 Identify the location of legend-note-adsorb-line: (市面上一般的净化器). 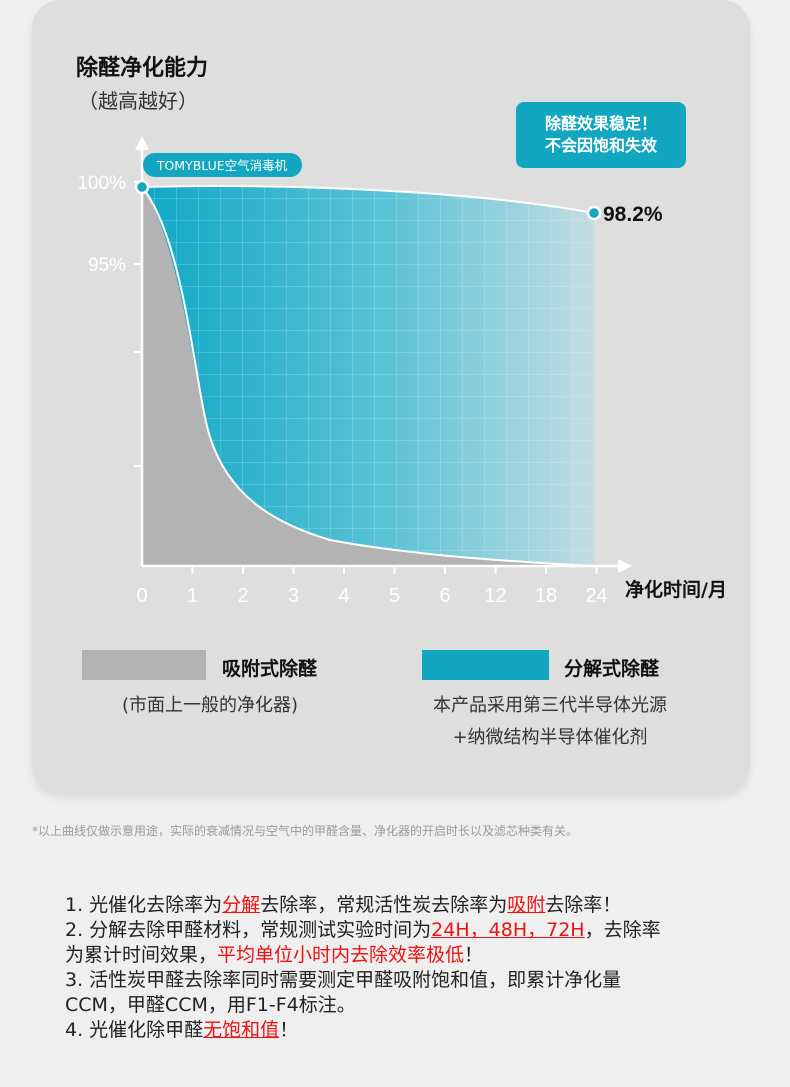
(210, 705).